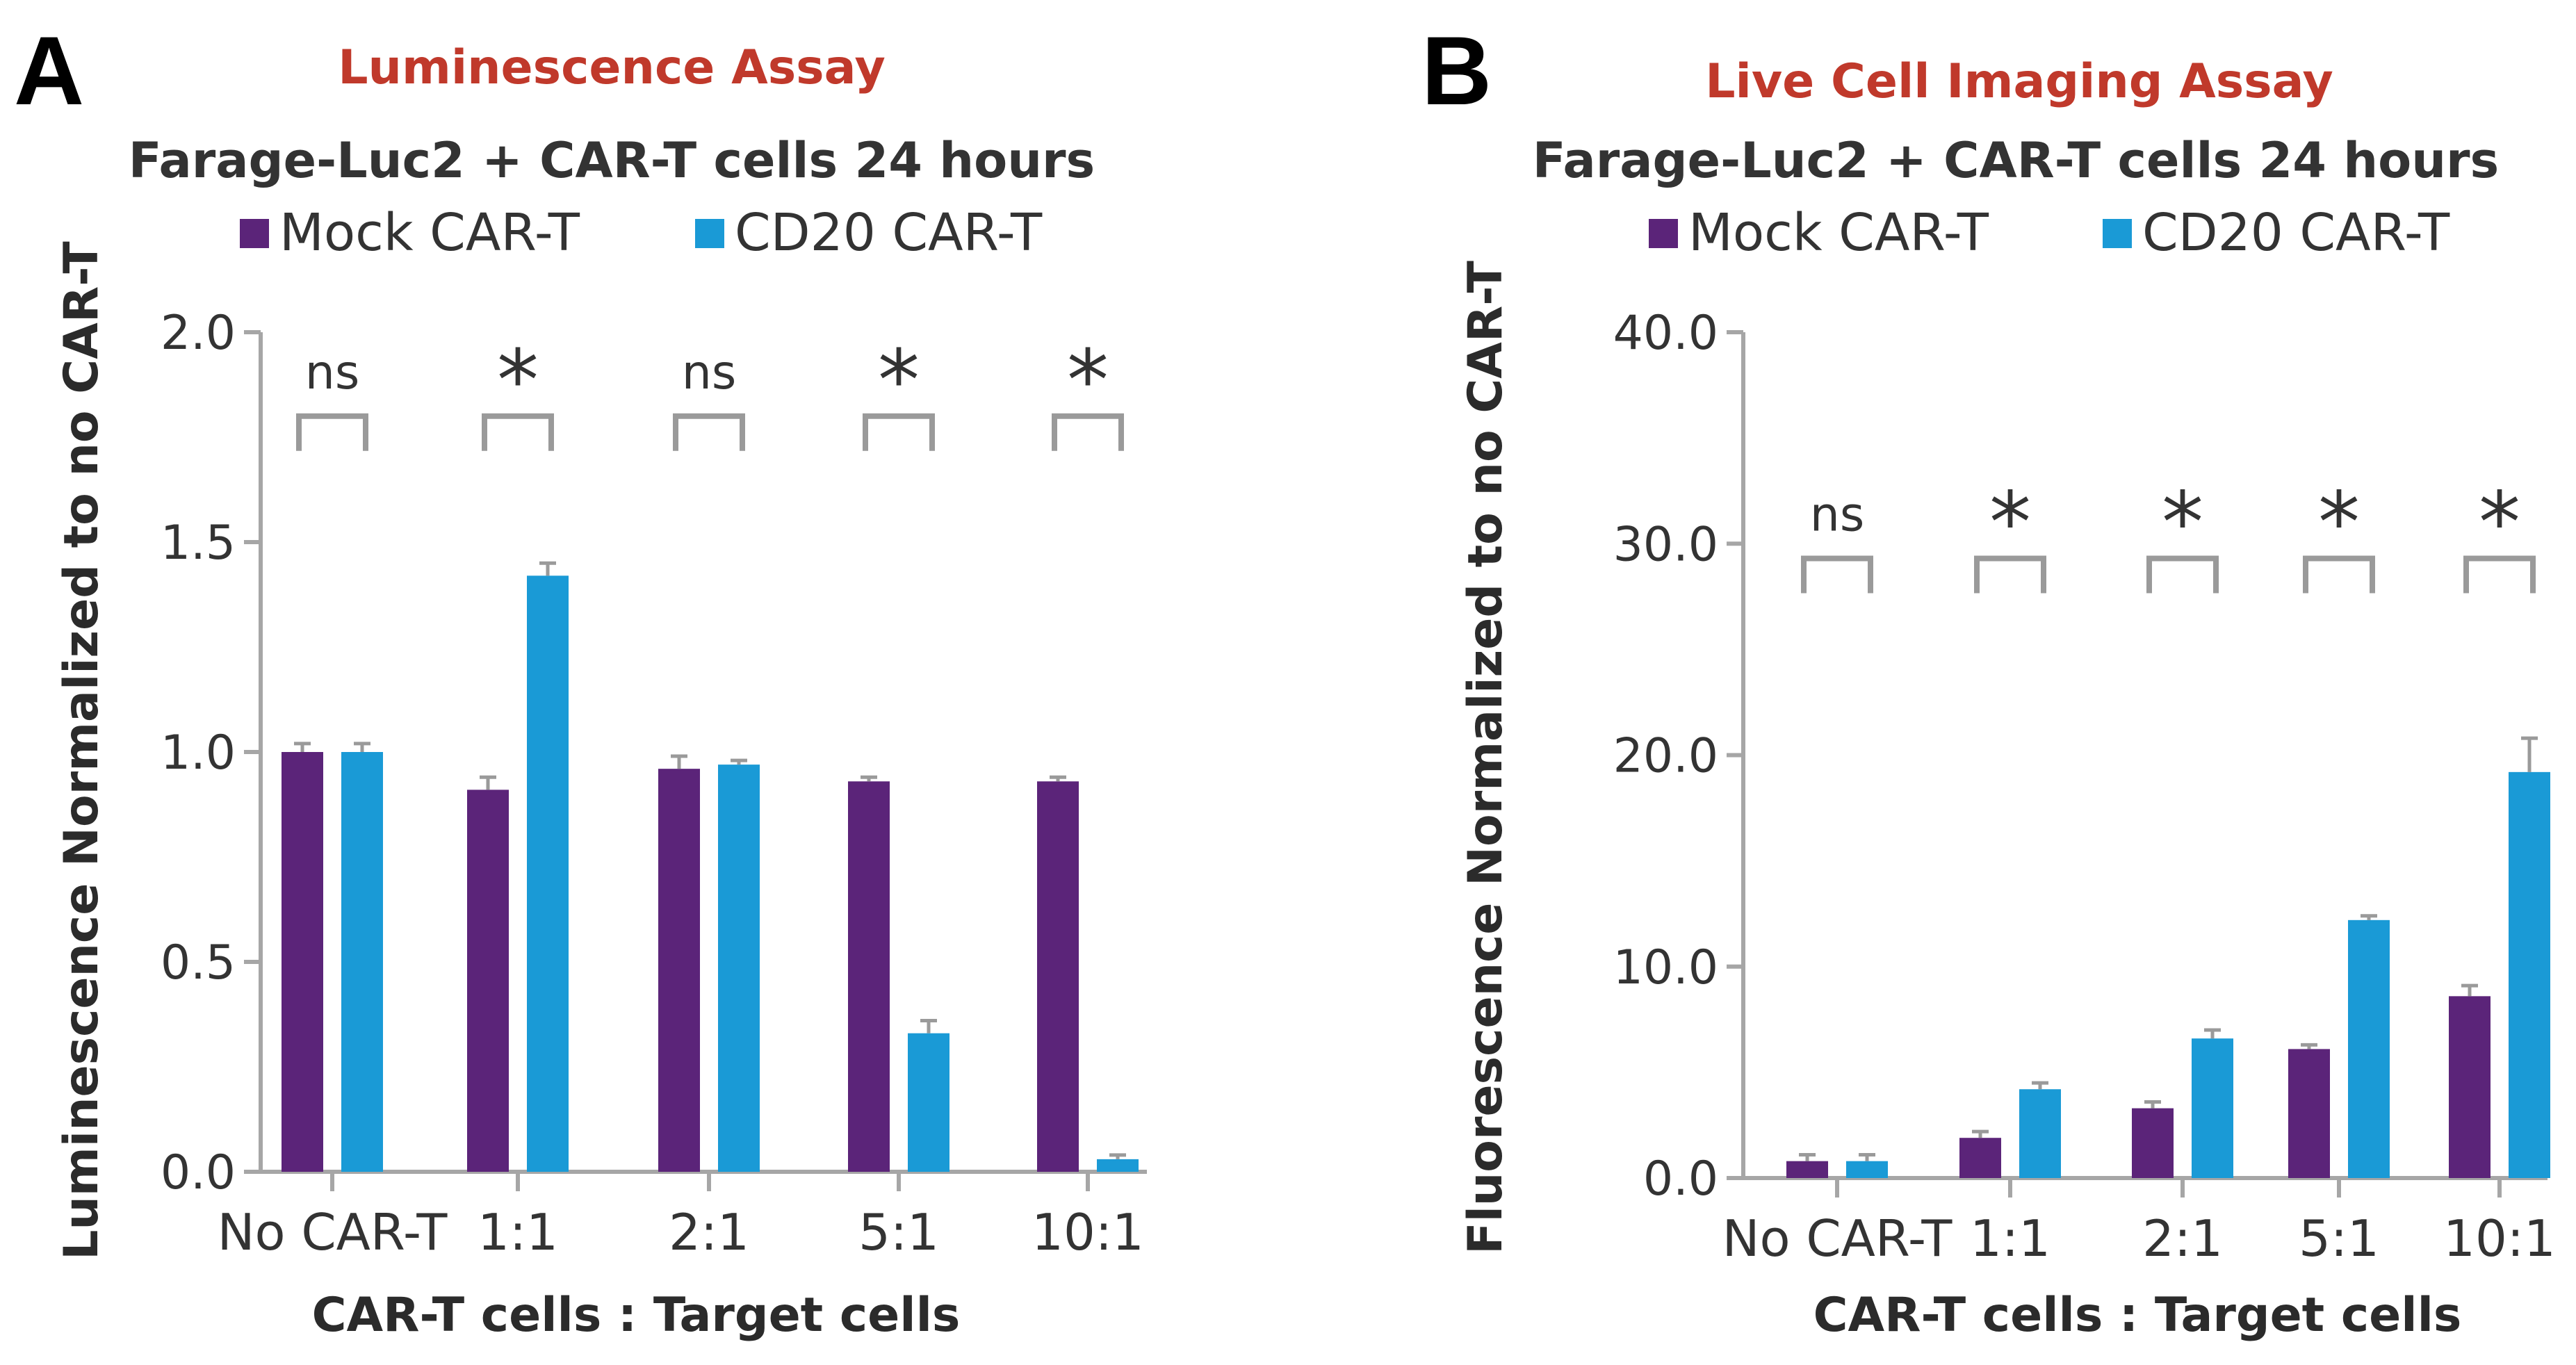 Image resolution: width=2576 pixels, height=1365 pixels. What do you see at coordinates (333, 1232) in the screenshot?
I see `panel-a-x-tick-label: No CAR-T` at bounding box center [333, 1232].